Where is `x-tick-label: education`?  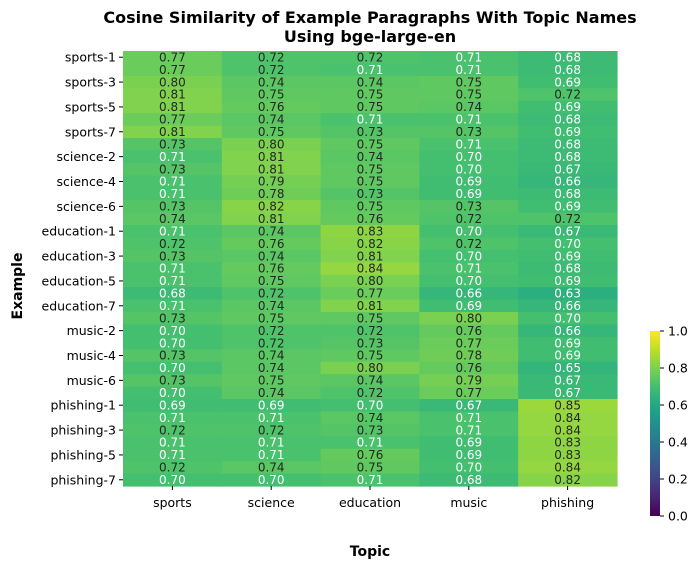 x-tick-label: education is located at coordinates (370, 502).